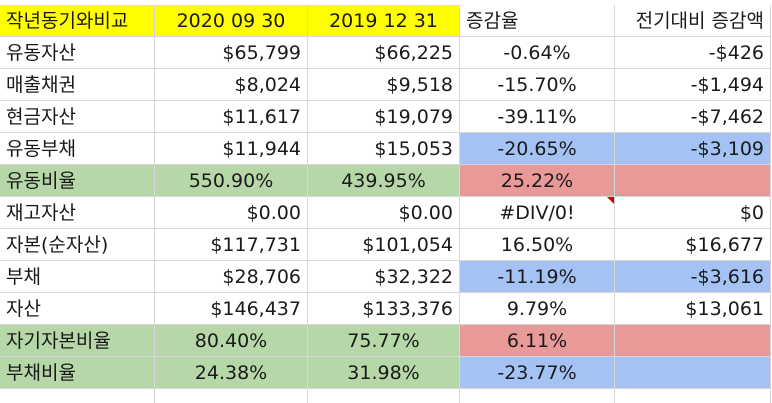 Image resolution: width=772 pixels, height=403 pixels. What do you see at coordinates (231, 53) in the screenshot?
I see `current-value-cell: $65,799` at bounding box center [231, 53].